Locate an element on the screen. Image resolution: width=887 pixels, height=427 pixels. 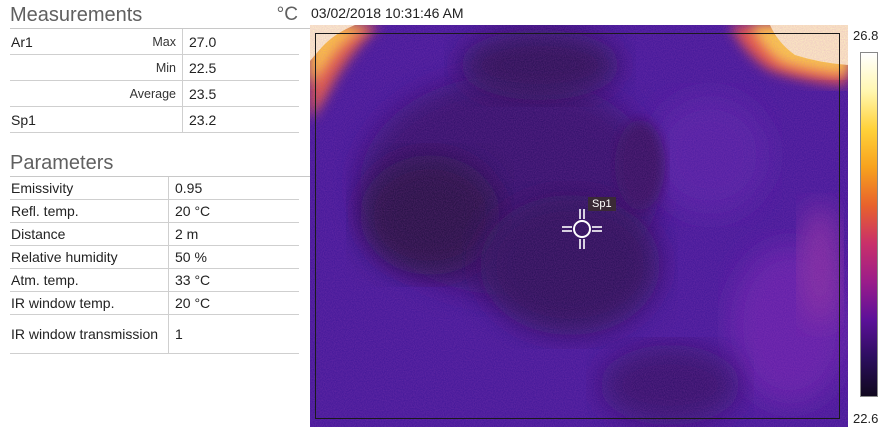
table-row: Refl. temp. 20 °C is located at coordinates (154, 211).